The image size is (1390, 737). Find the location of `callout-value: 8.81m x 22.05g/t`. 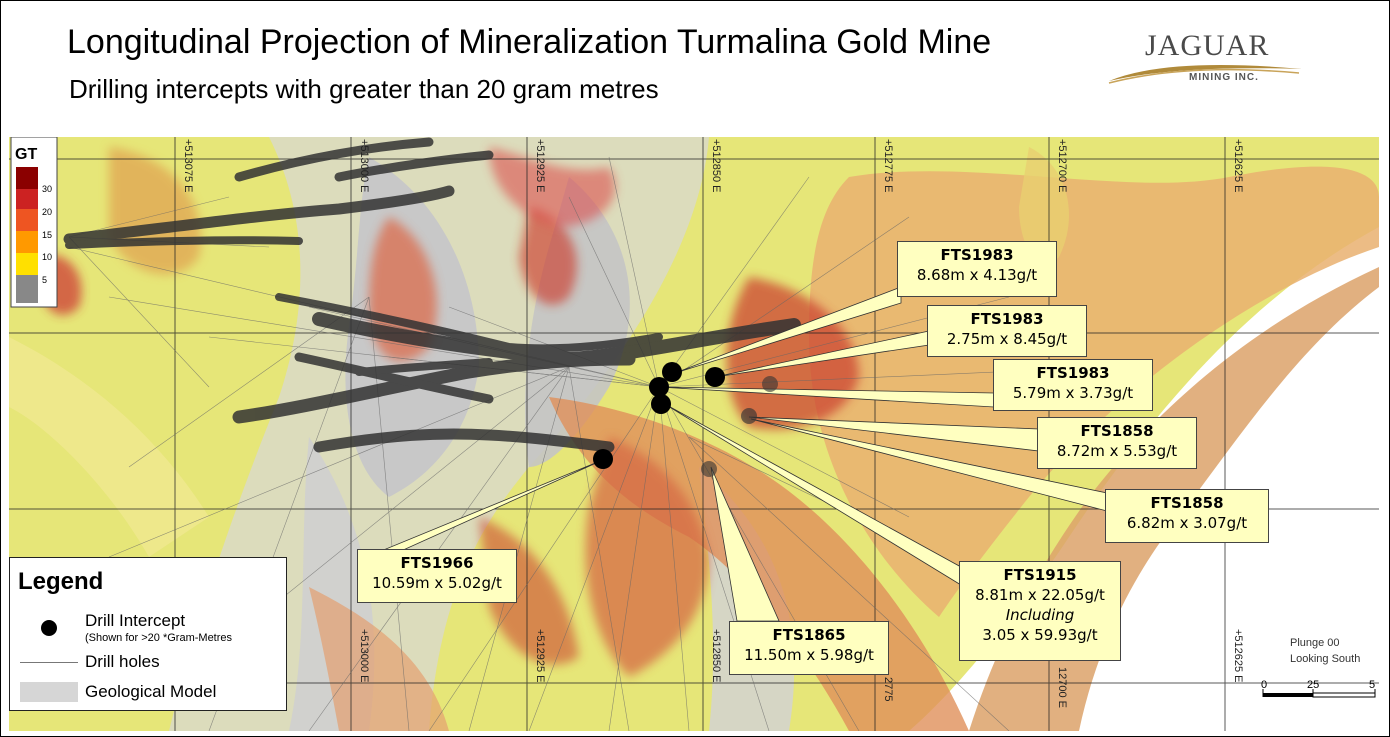

callout-value: 8.81m x 22.05g/t is located at coordinates (1040, 595).